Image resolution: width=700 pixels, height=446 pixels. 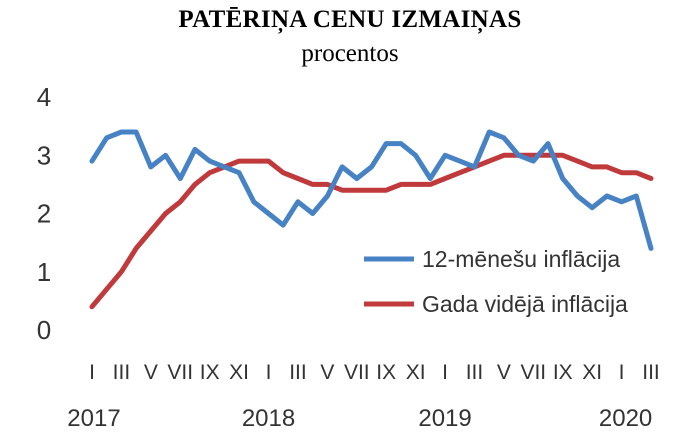 What do you see at coordinates (350, 19) in the screenshot?
I see `chart-title: PATĒRIŅA CENU IZMAIŅAS` at bounding box center [350, 19].